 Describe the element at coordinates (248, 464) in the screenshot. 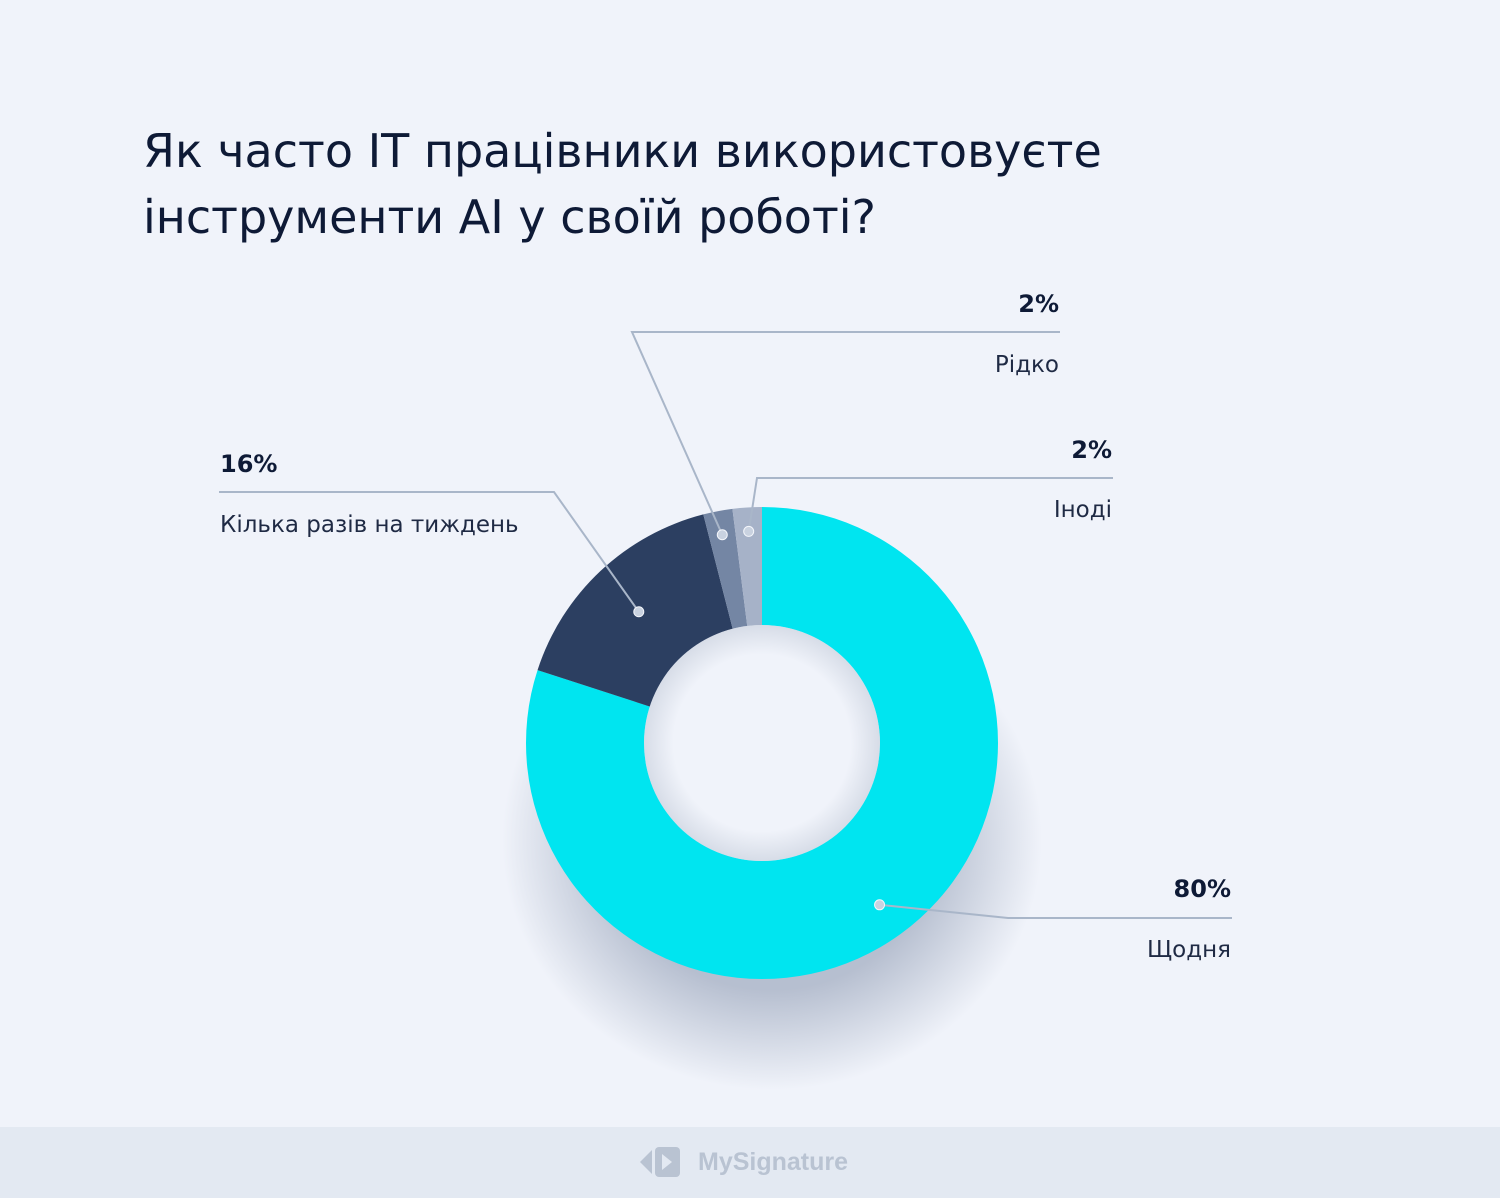

I see `value-label-weekly: 16%` at that location.